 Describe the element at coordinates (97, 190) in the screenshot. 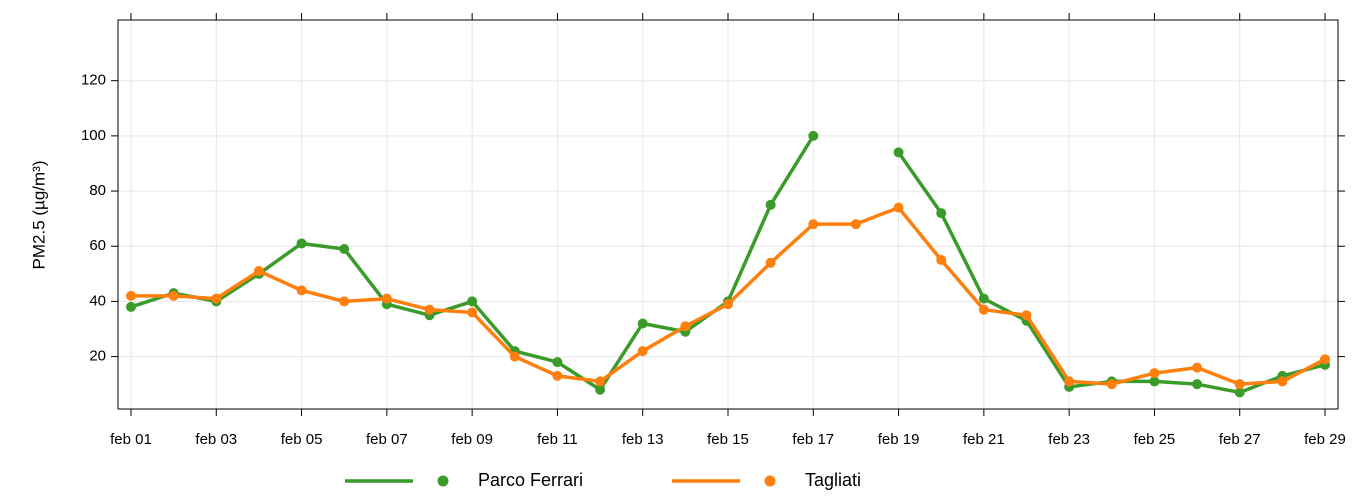

I see `y-tick-label: 80` at that location.